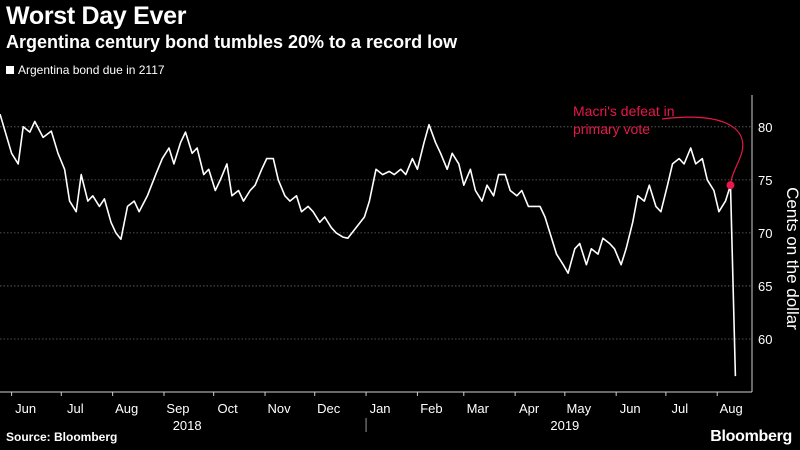 The height and width of the screenshot is (450, 800). Describe the element at coordinates (25, 408) in the screenshot. I see `xtick-label-jun-0: Jun` at that location.